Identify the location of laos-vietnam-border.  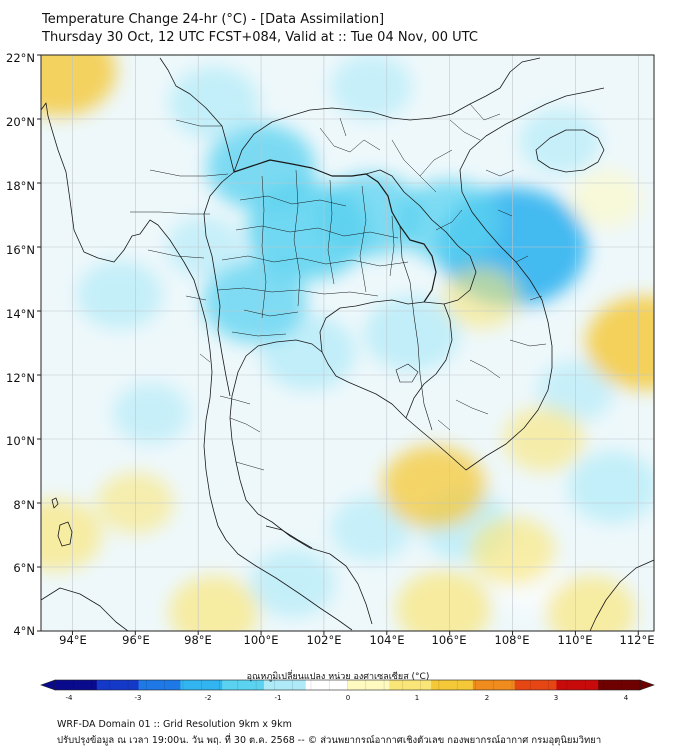
(421, 237).